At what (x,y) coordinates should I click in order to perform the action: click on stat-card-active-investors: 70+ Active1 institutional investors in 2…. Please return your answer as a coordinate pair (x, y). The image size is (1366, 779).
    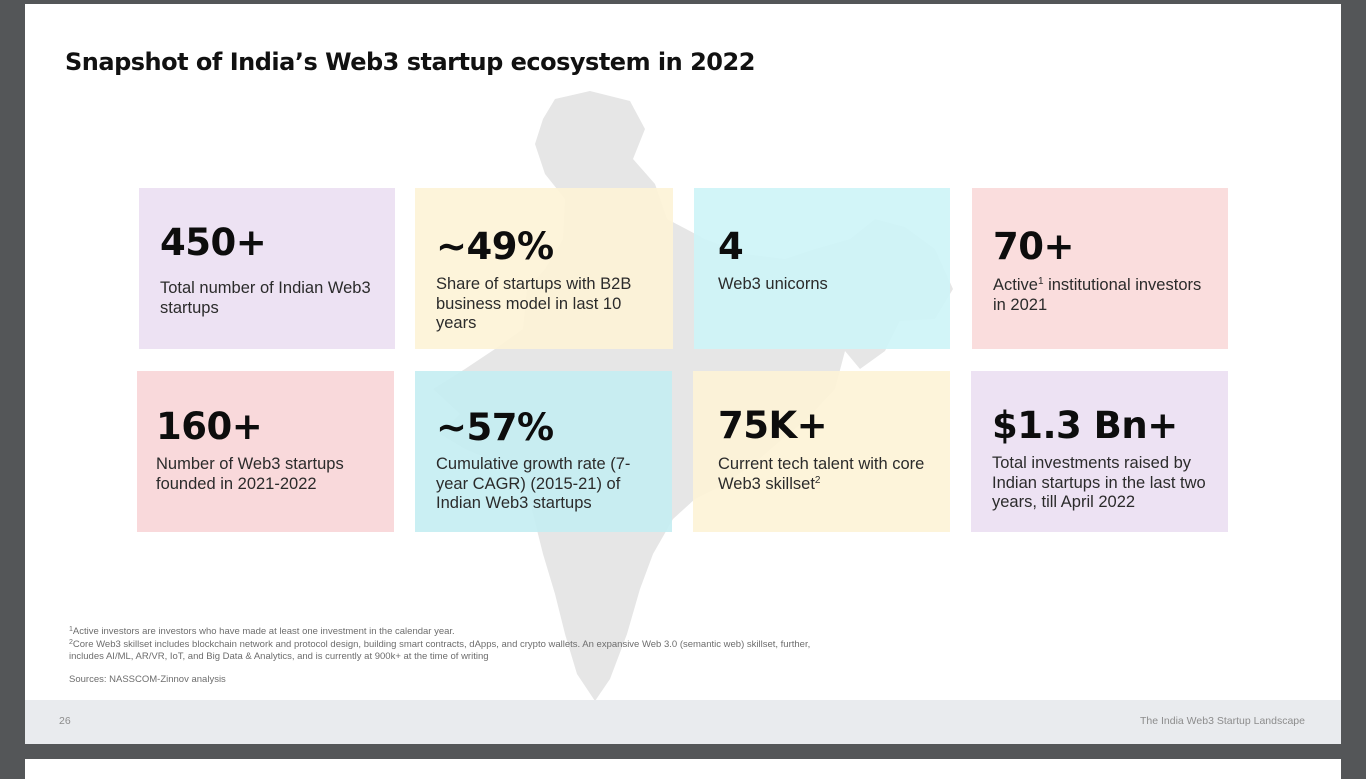
    Looking at the image, I should click on (1100, 268).